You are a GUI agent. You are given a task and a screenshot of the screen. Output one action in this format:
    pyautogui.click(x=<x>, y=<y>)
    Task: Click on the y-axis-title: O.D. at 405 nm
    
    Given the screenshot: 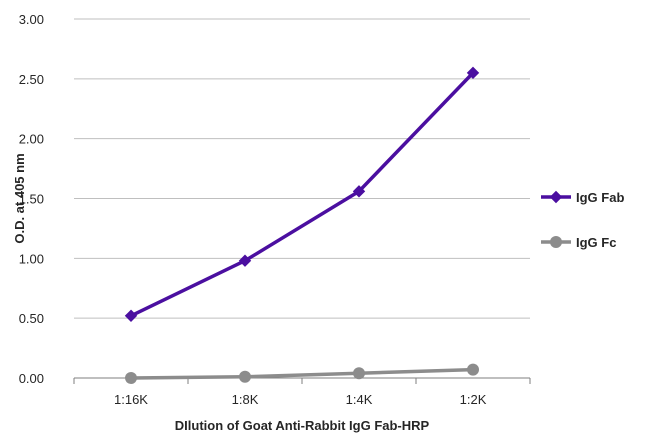 What is the action you would take?
    pyautogui.click(x=19, y=198)
    